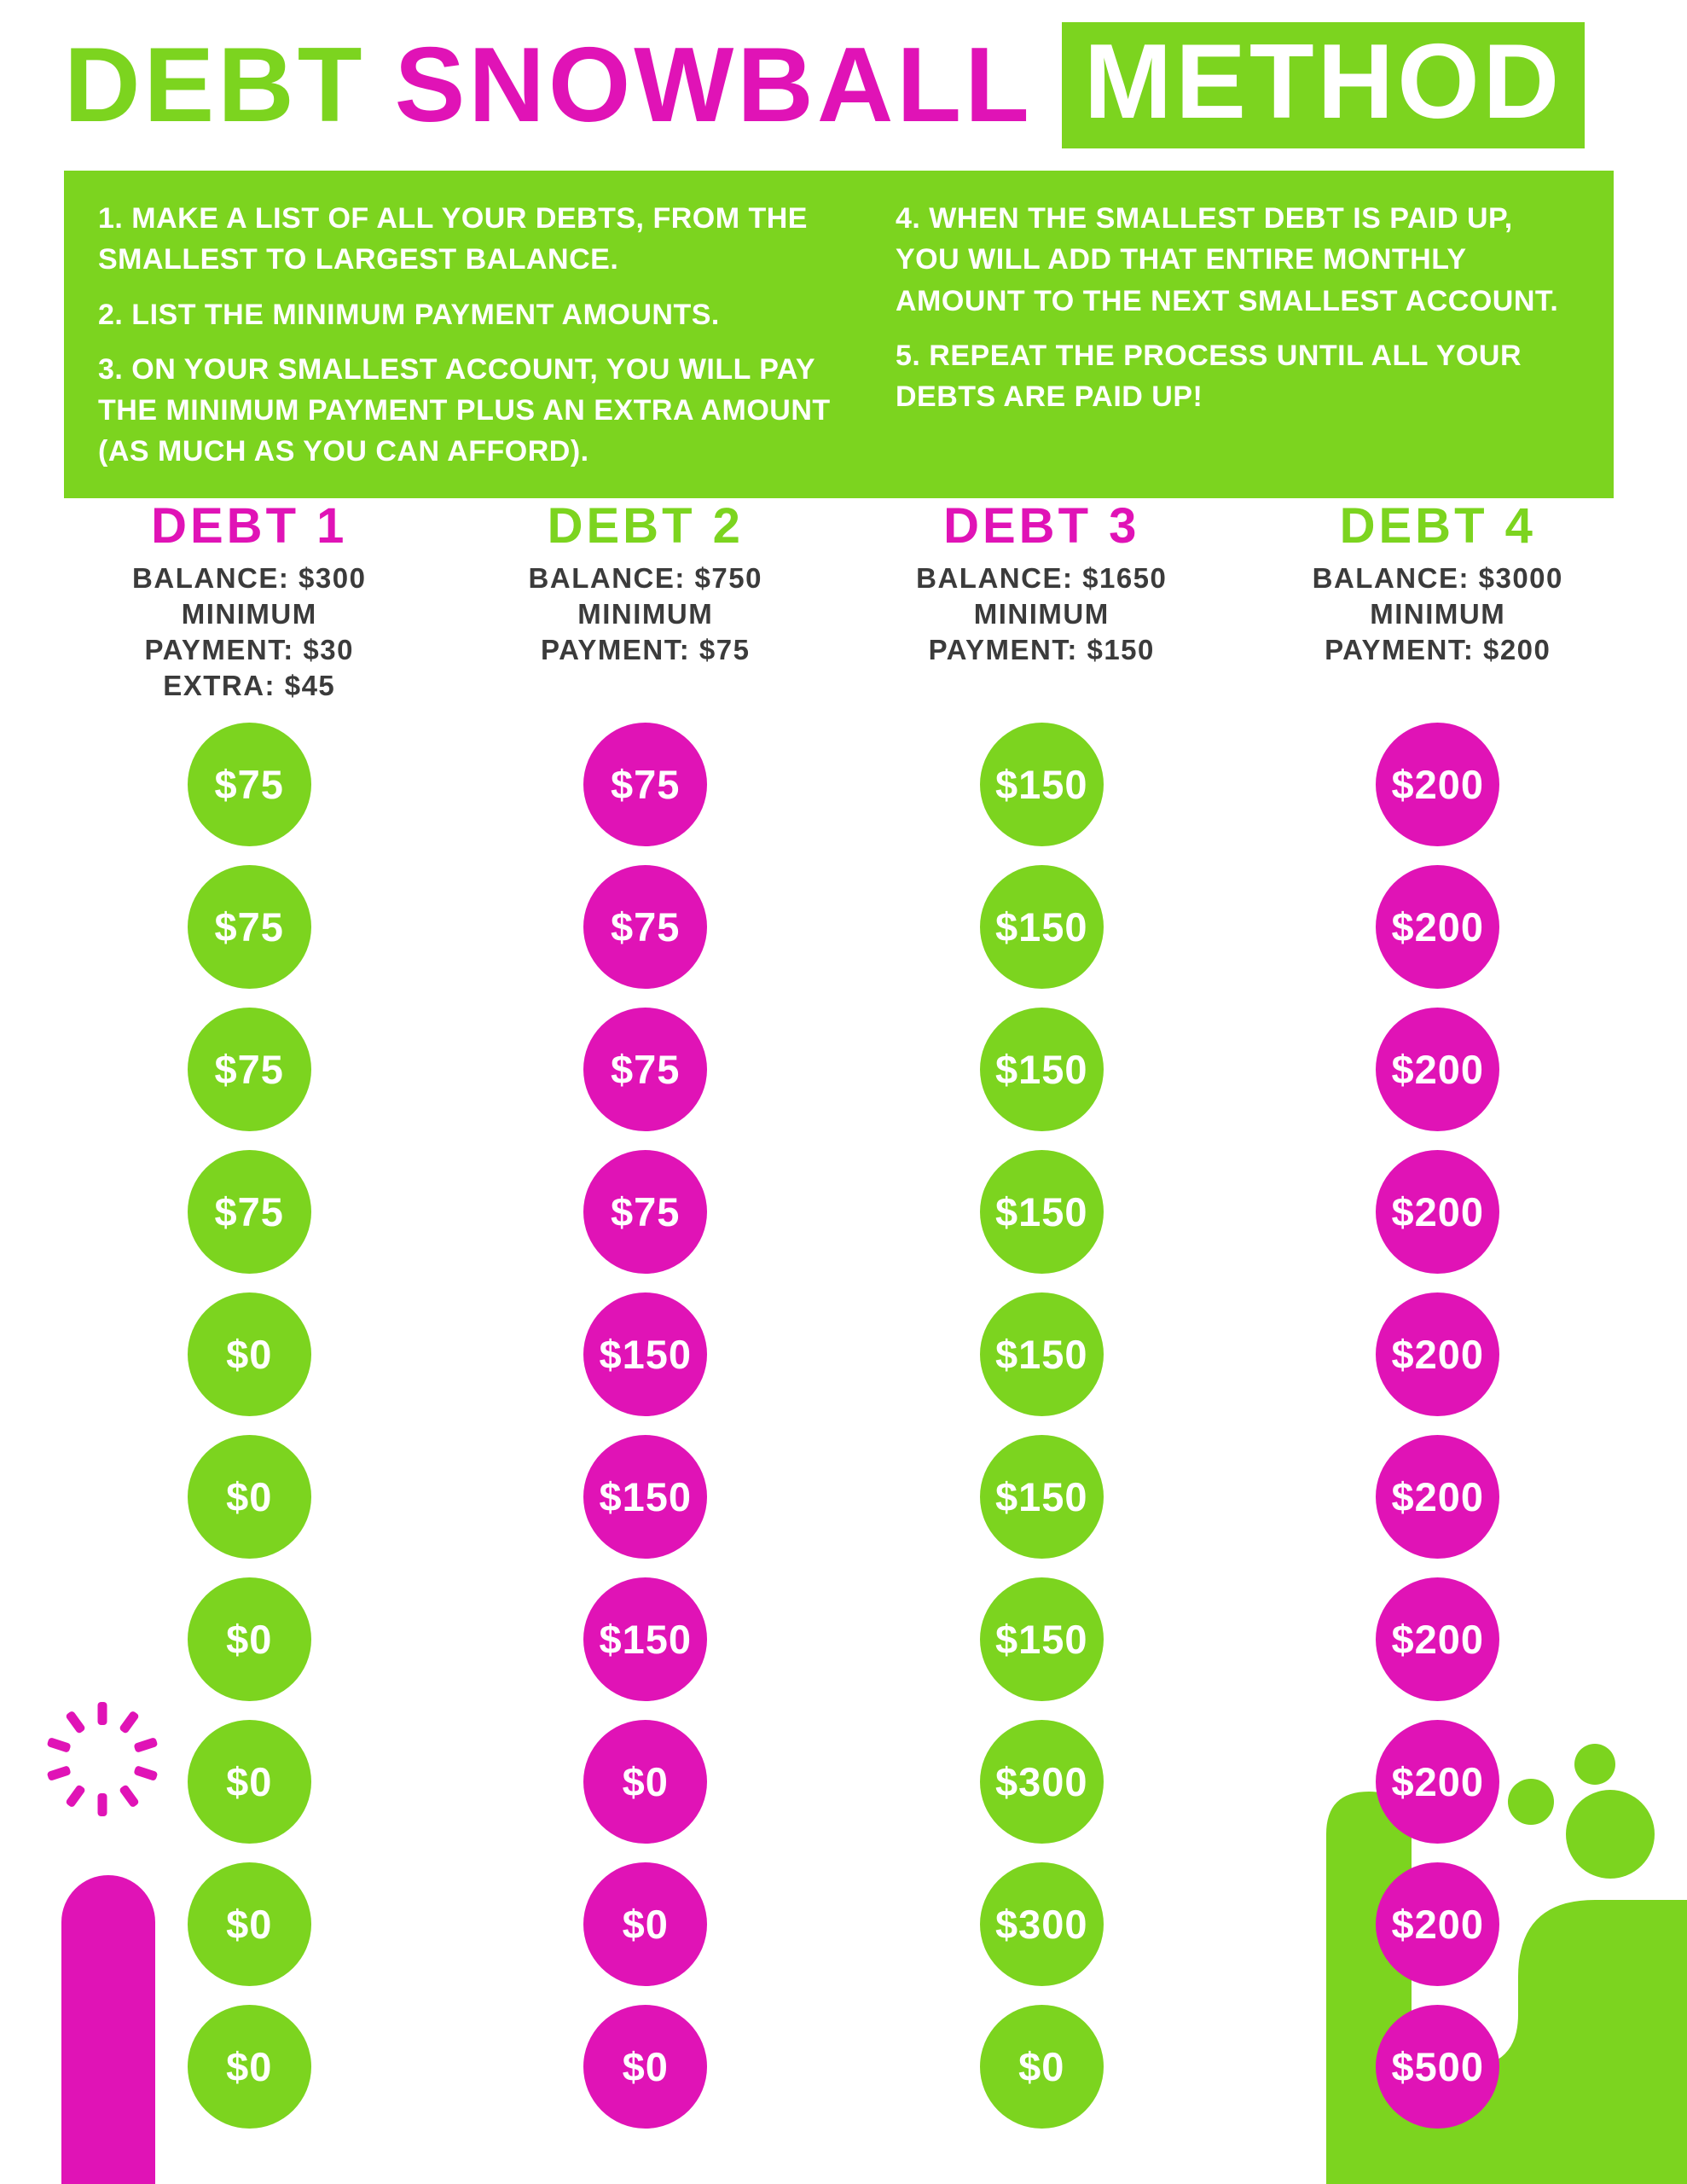 This screenshot has height=2184, width=1687. What do you see at coordinates (1438, 649) in the screenshot?
I see `debt-info-line: PAYMENT: $200` at bounding box center [1438, 649].